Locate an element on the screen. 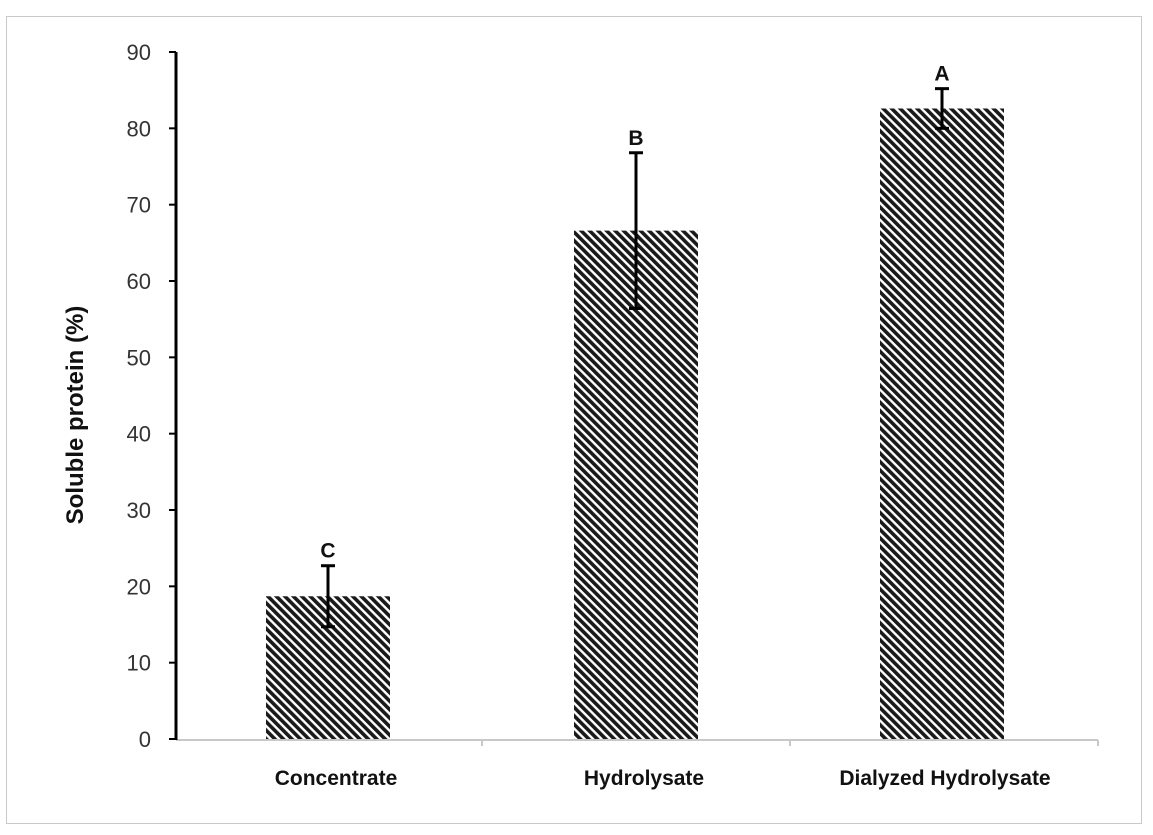 The width and height of the screenshot is (1153, 835). y-tick-label: 50 is located at coordinates (139, 357).